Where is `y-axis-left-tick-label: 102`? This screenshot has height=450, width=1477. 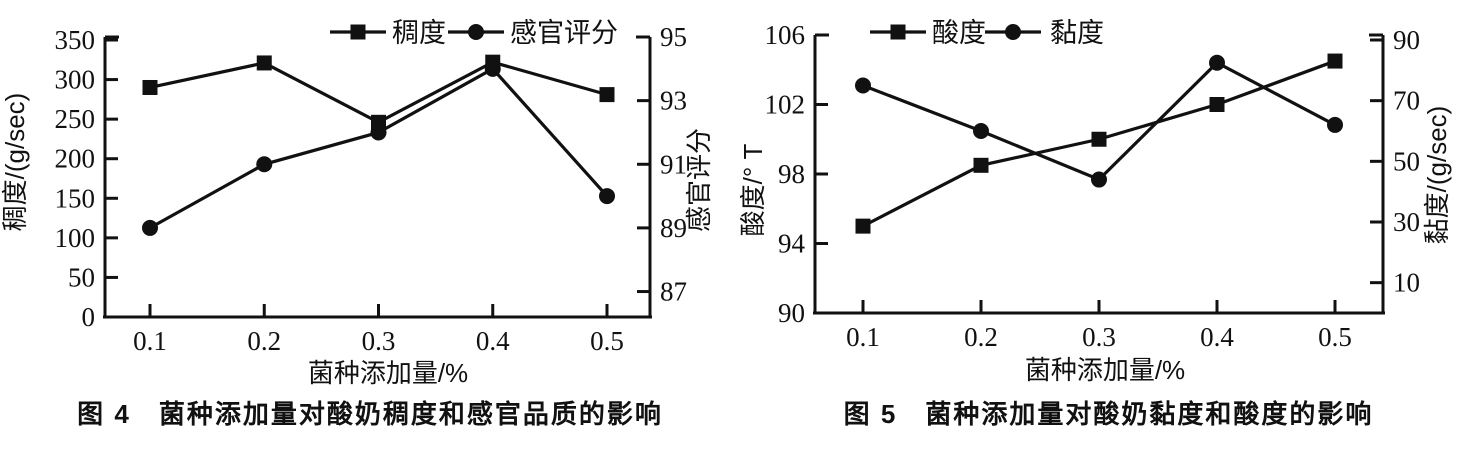 y-axis-left-tick-label: 102 is located at coordinates (785, 105).